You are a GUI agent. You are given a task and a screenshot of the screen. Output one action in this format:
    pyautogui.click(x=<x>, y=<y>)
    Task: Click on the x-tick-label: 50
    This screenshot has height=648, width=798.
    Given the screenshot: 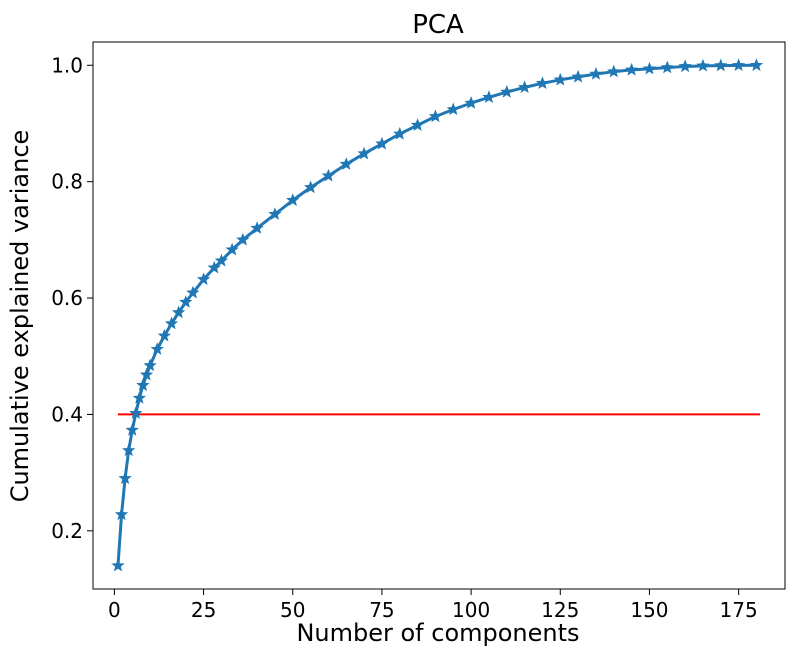 What is the action you would take?
    pyautogui.click(x=292, y=610)
    